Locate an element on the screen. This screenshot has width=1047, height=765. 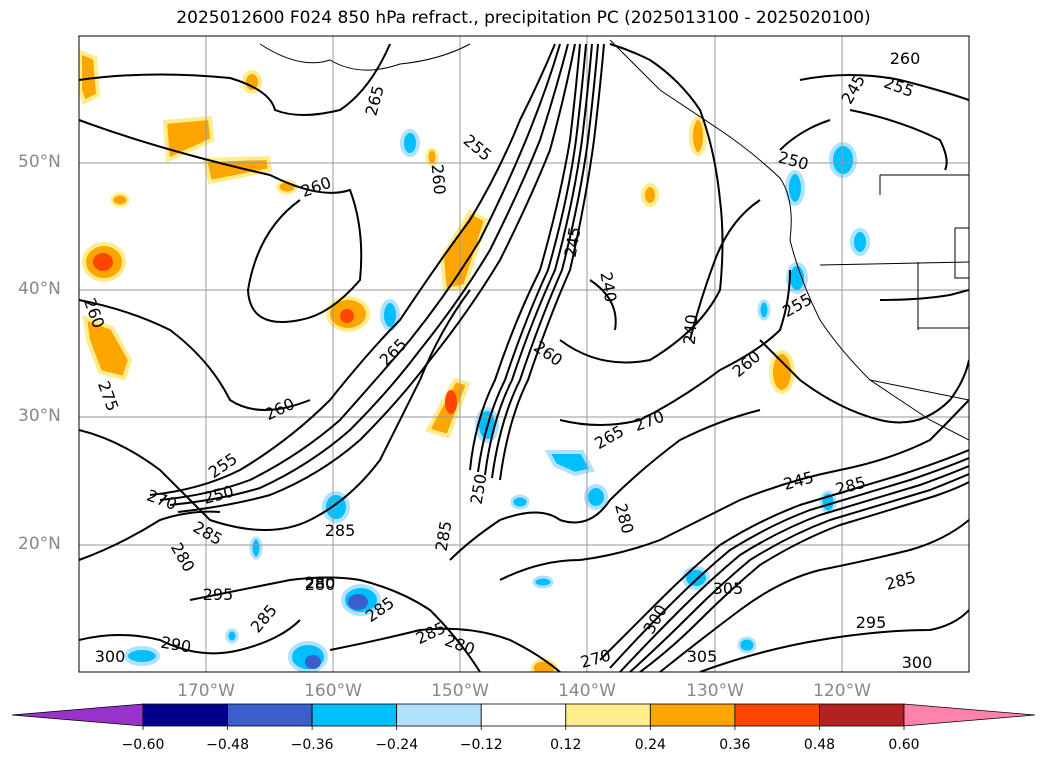
lon-label-140w: 140°W is located at coordinates (587, 691).